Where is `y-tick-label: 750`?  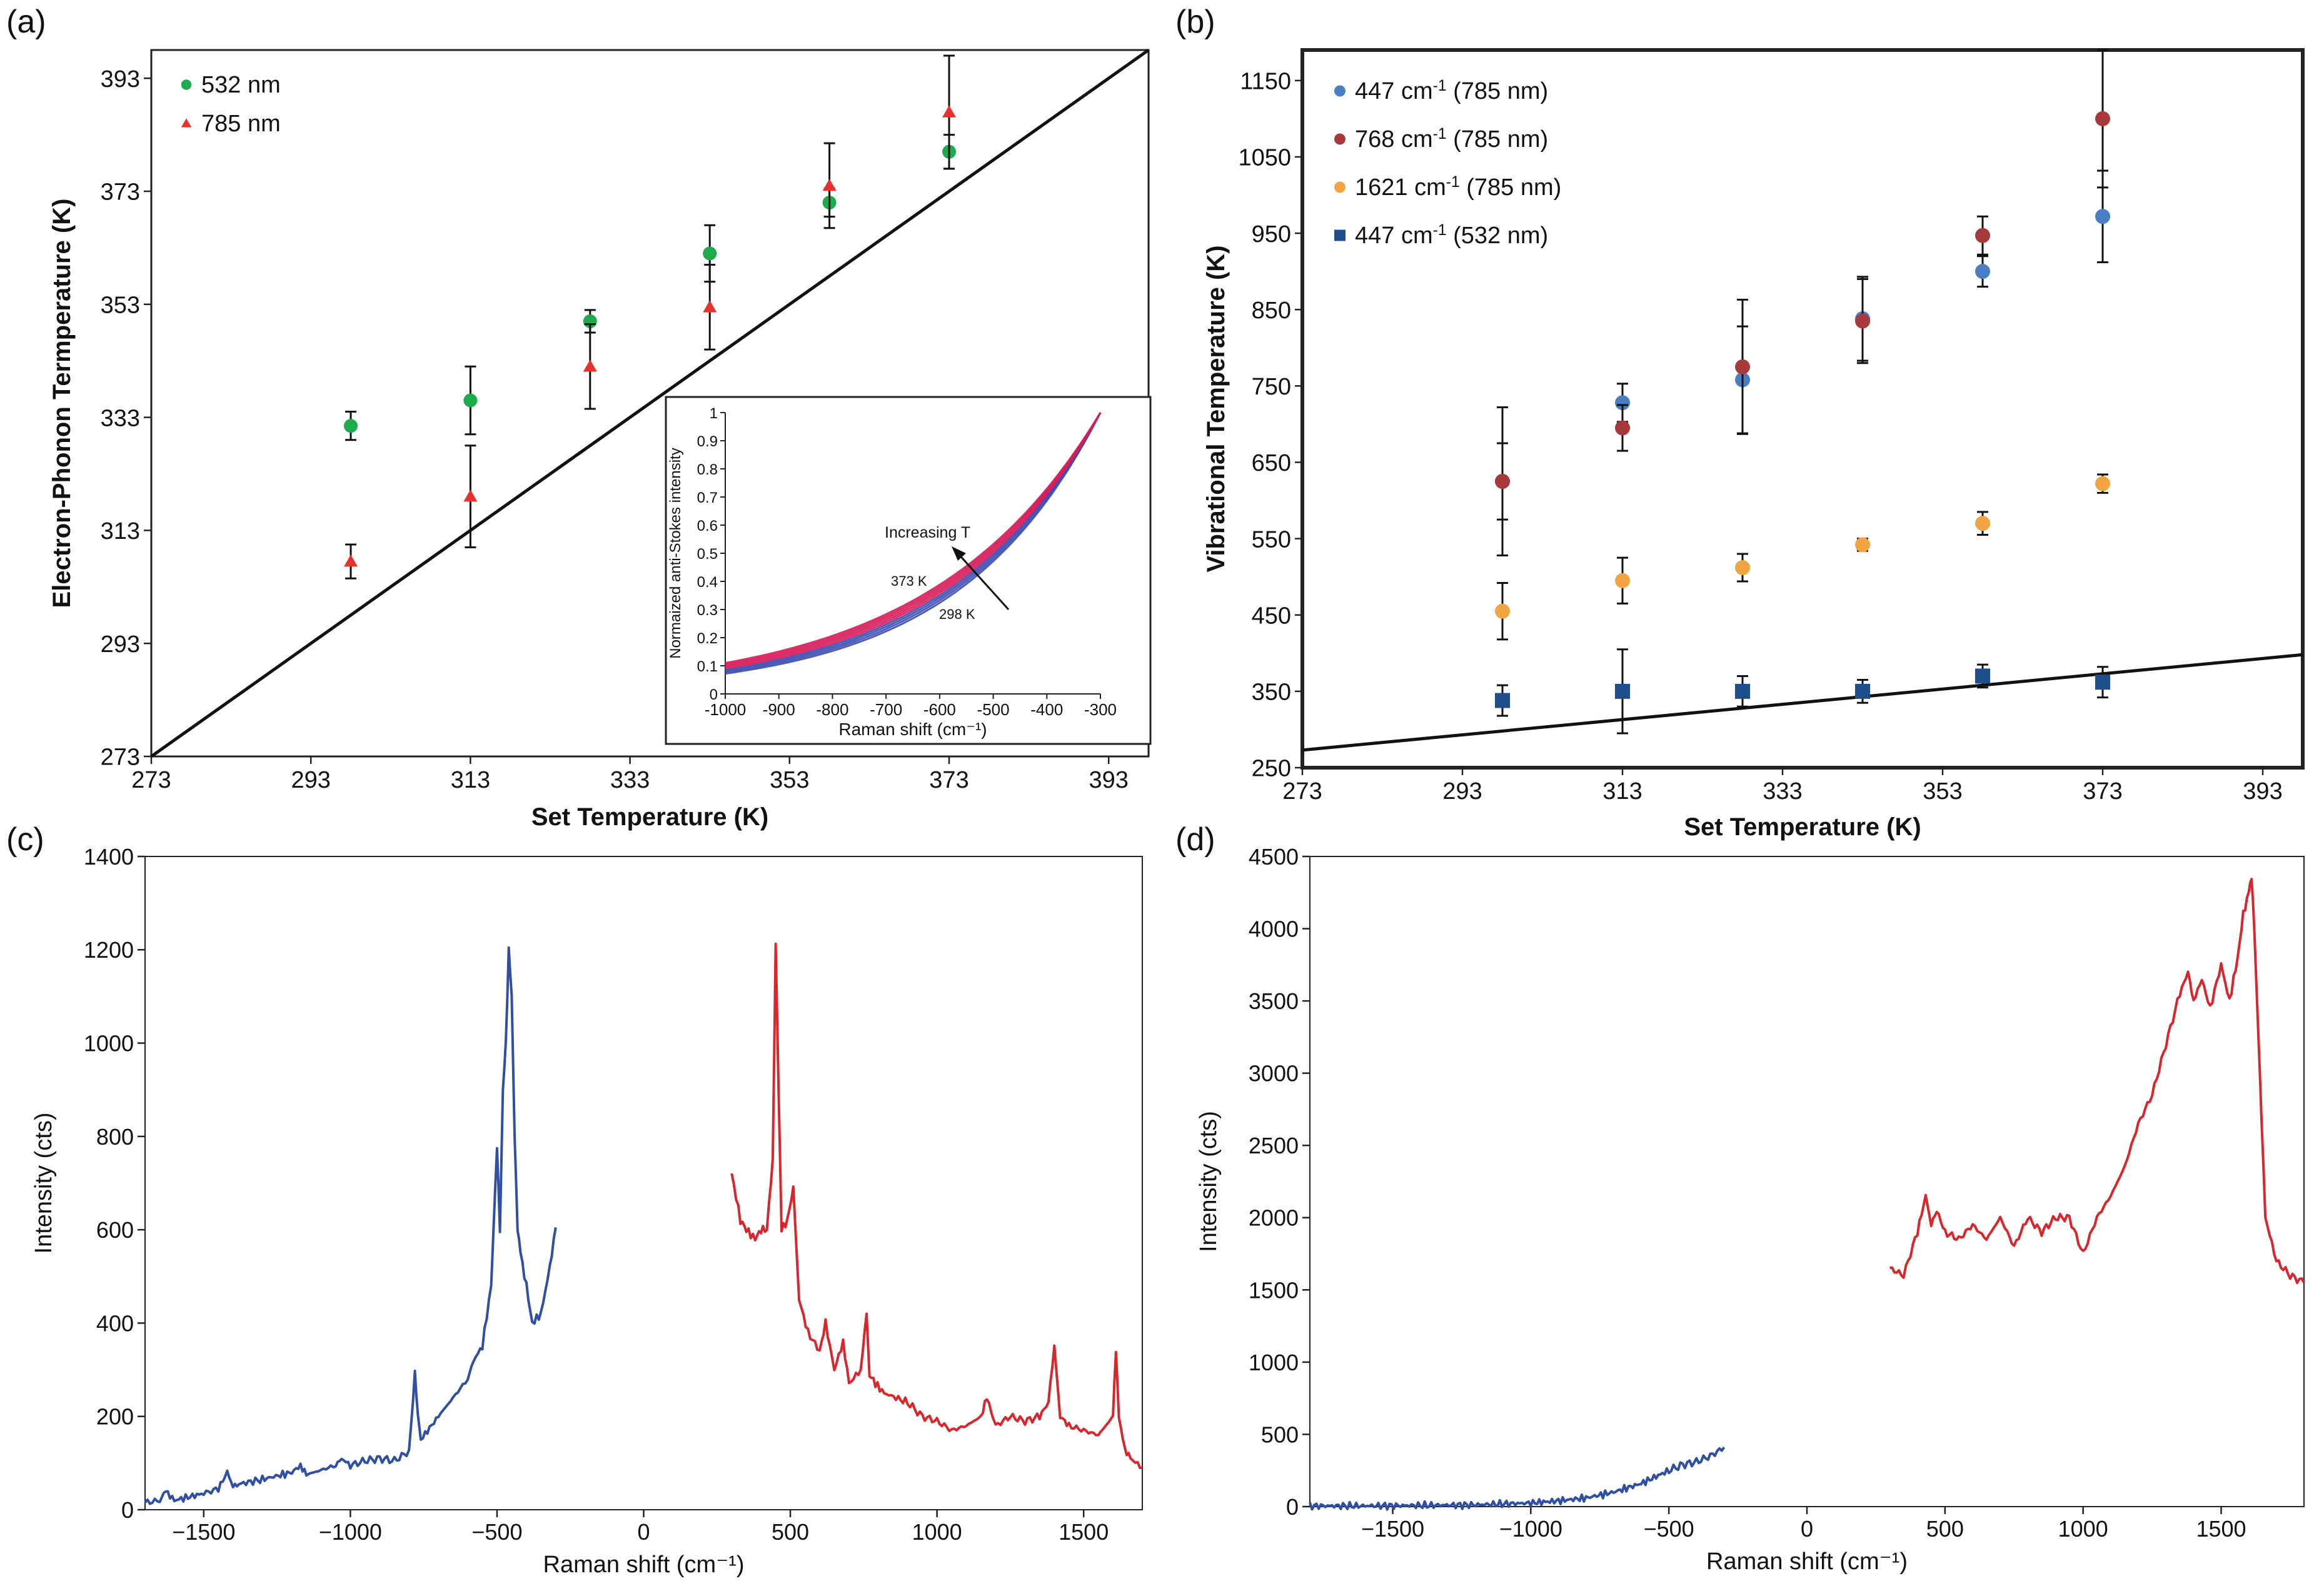
y-tick-label: 750 is located at coordinates (1271, 387).